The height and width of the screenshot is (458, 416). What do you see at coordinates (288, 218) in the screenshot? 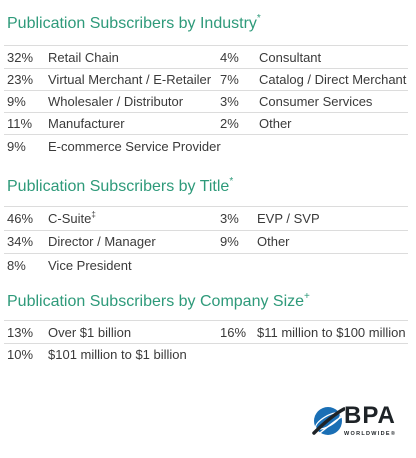
I see `title-label: EVP / SVP` at bounding box center [288, 218].